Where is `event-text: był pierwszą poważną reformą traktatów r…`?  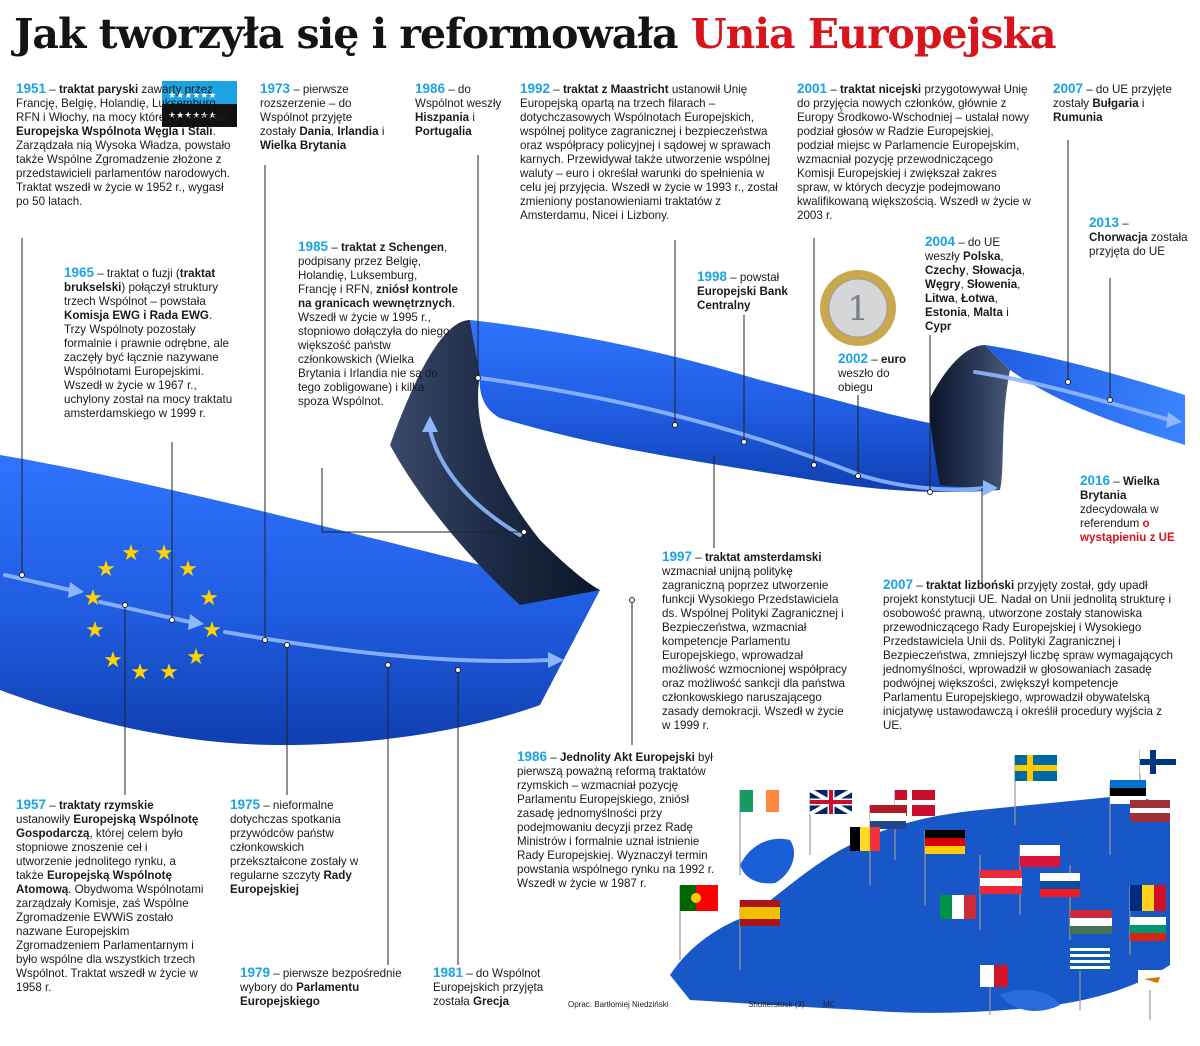 event-text: był pierwszą poważną reformą traktatów r… is located at coordinates (616, 820).